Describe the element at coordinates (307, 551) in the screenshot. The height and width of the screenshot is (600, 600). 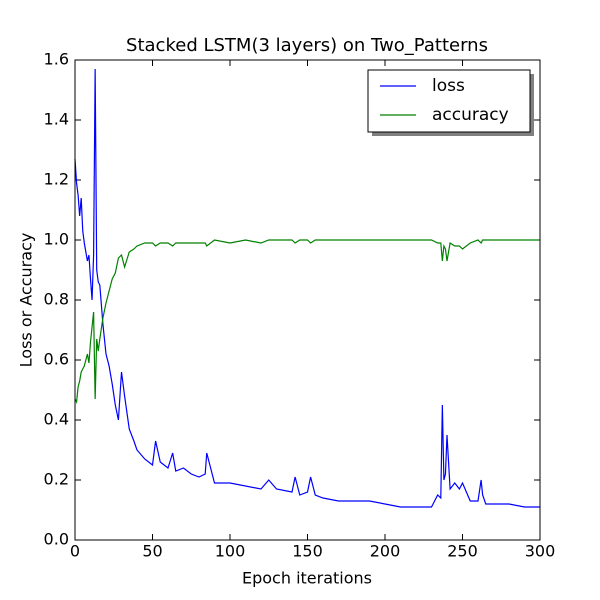
I see `x-tick-label: 150` at that location.